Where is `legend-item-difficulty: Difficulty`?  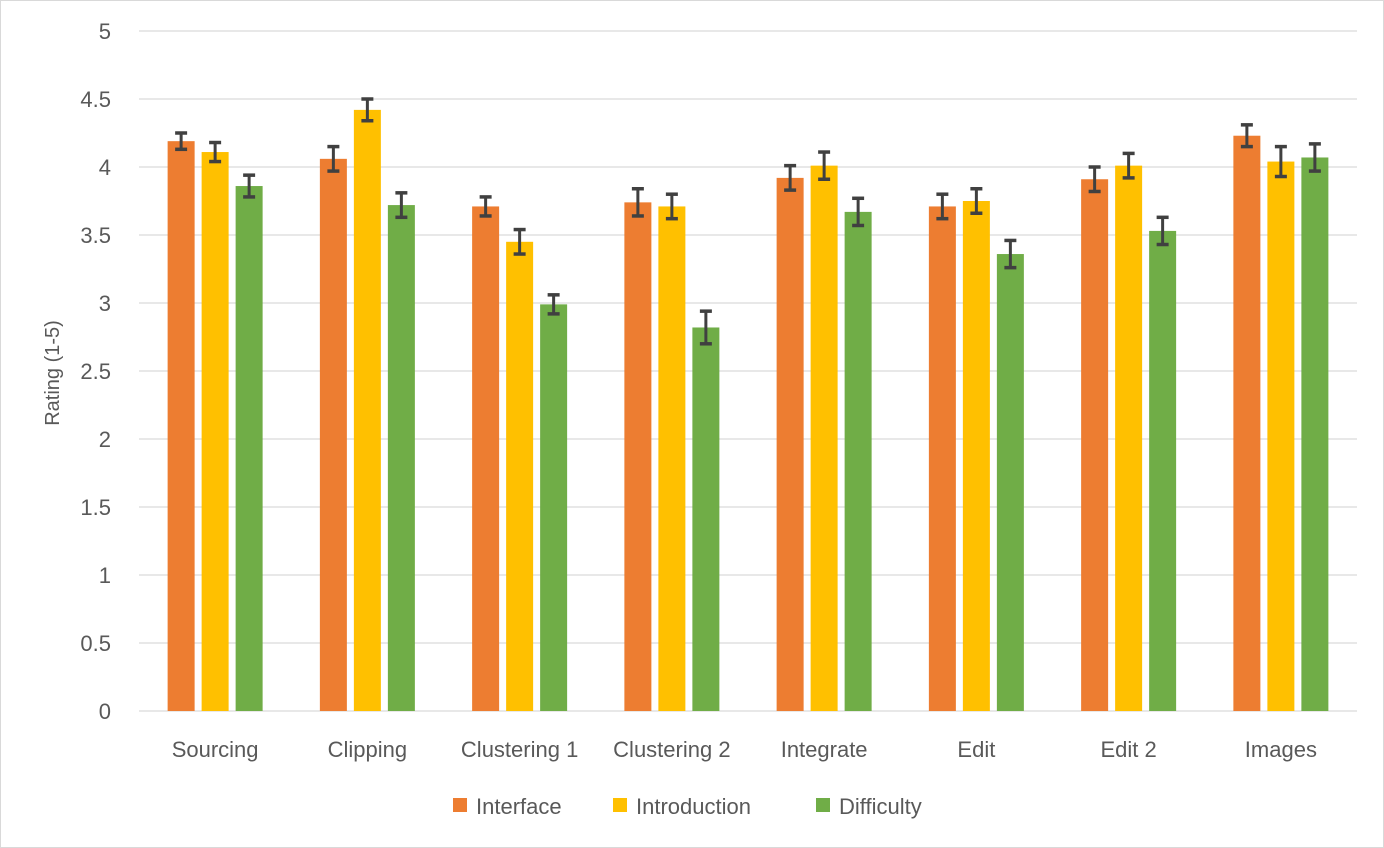
legend-item-difficulty: Difficulty is located at coordinates (869, 806).